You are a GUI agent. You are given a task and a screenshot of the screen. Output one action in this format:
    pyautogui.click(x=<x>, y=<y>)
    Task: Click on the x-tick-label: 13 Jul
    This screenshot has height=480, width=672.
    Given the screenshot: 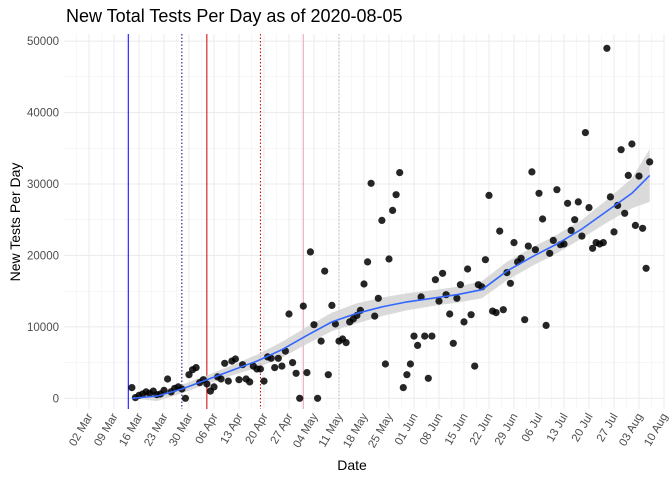 What is the action you would take?
    pyautogui.click(x=558, y=428)
    